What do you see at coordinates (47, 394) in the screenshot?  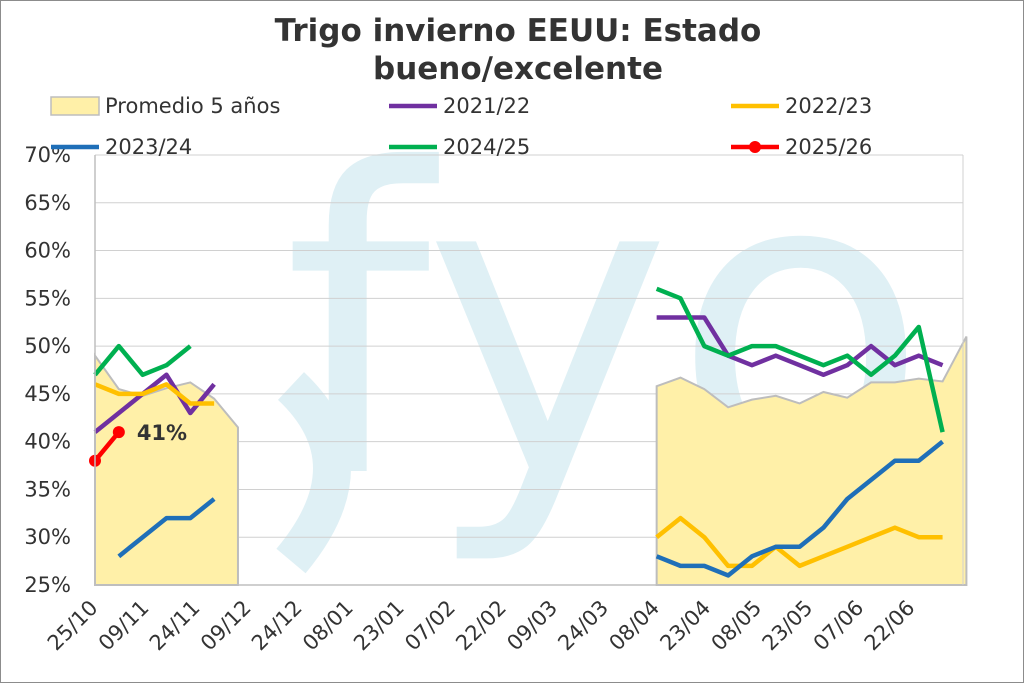 I see `y-tick-label: 45%` at bounding box center [47, 394].